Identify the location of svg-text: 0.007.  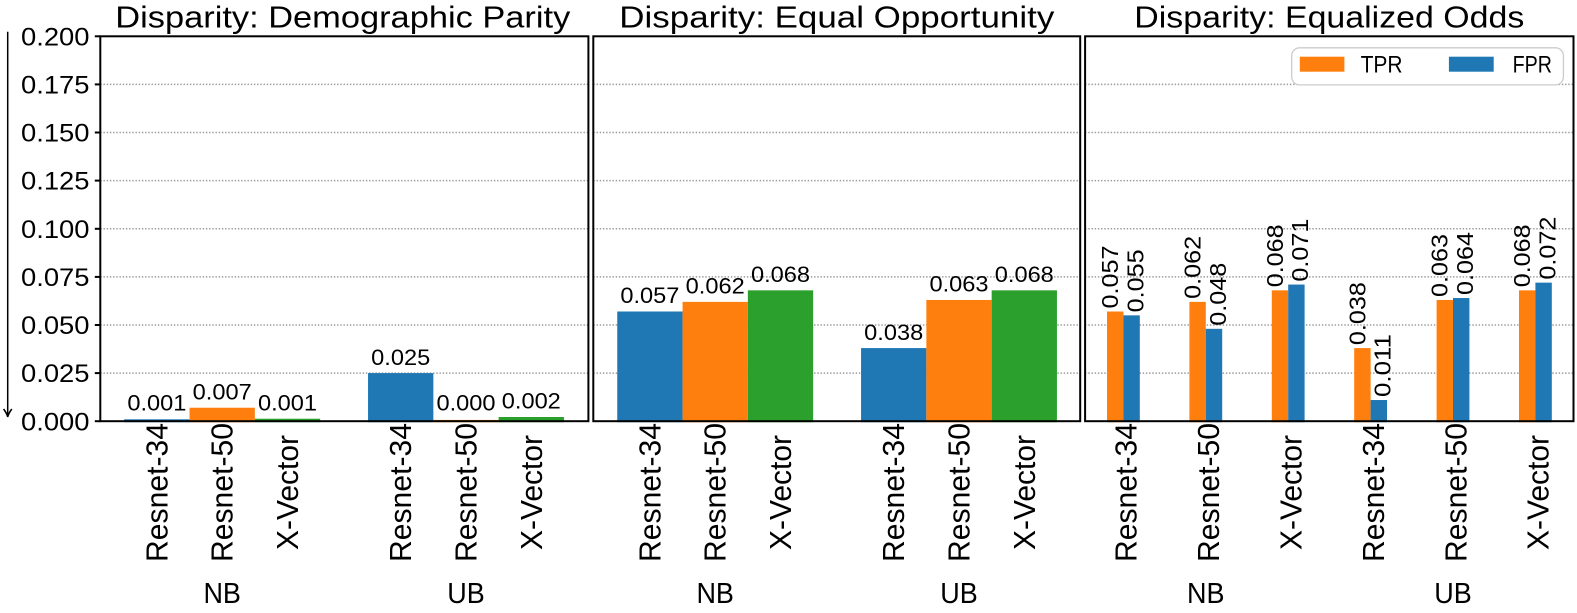
(222, 391).